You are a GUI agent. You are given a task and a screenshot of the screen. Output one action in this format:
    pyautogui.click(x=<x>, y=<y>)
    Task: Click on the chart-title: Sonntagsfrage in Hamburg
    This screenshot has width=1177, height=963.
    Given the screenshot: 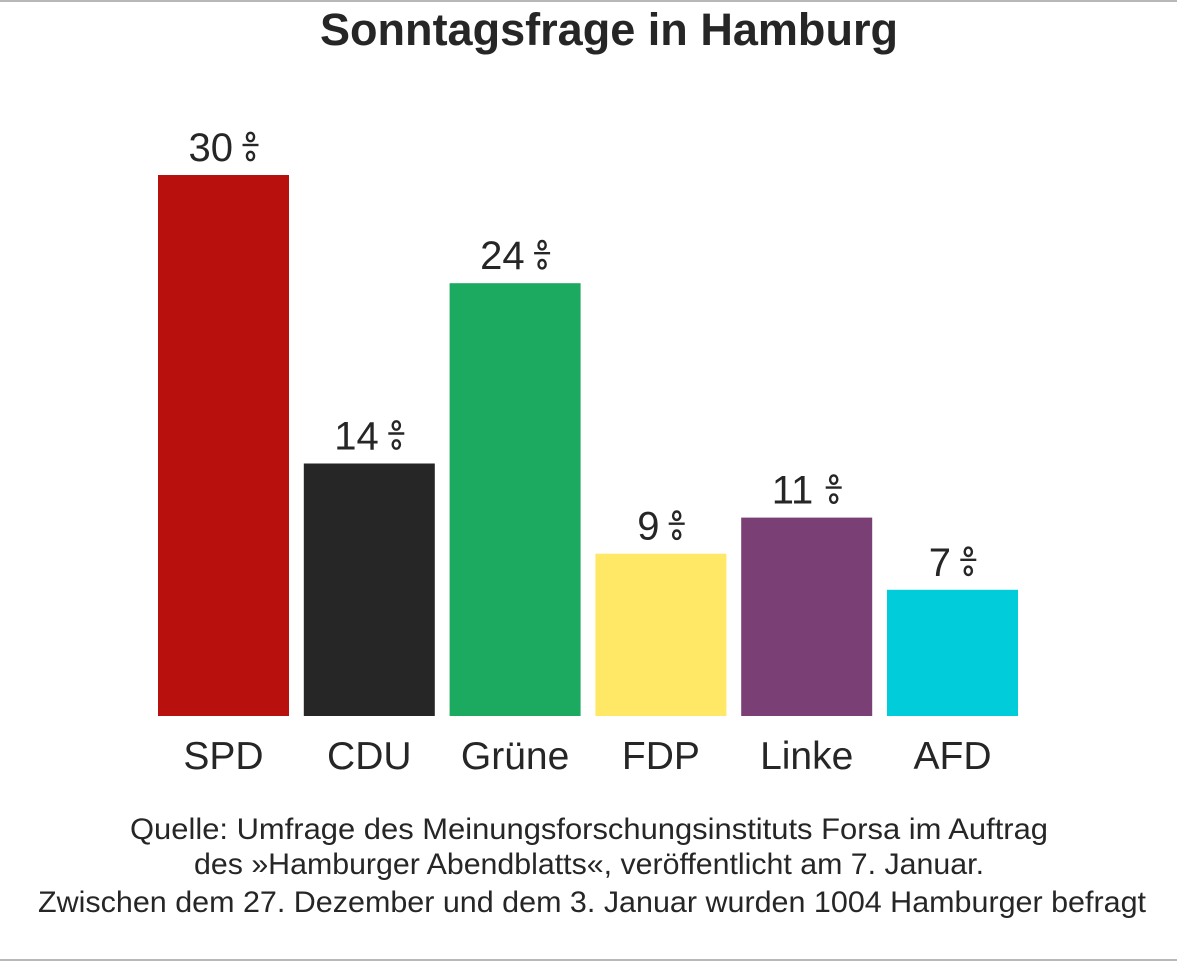 What is the action you would take?
    pyautogui.click(x=609, y=29)
    